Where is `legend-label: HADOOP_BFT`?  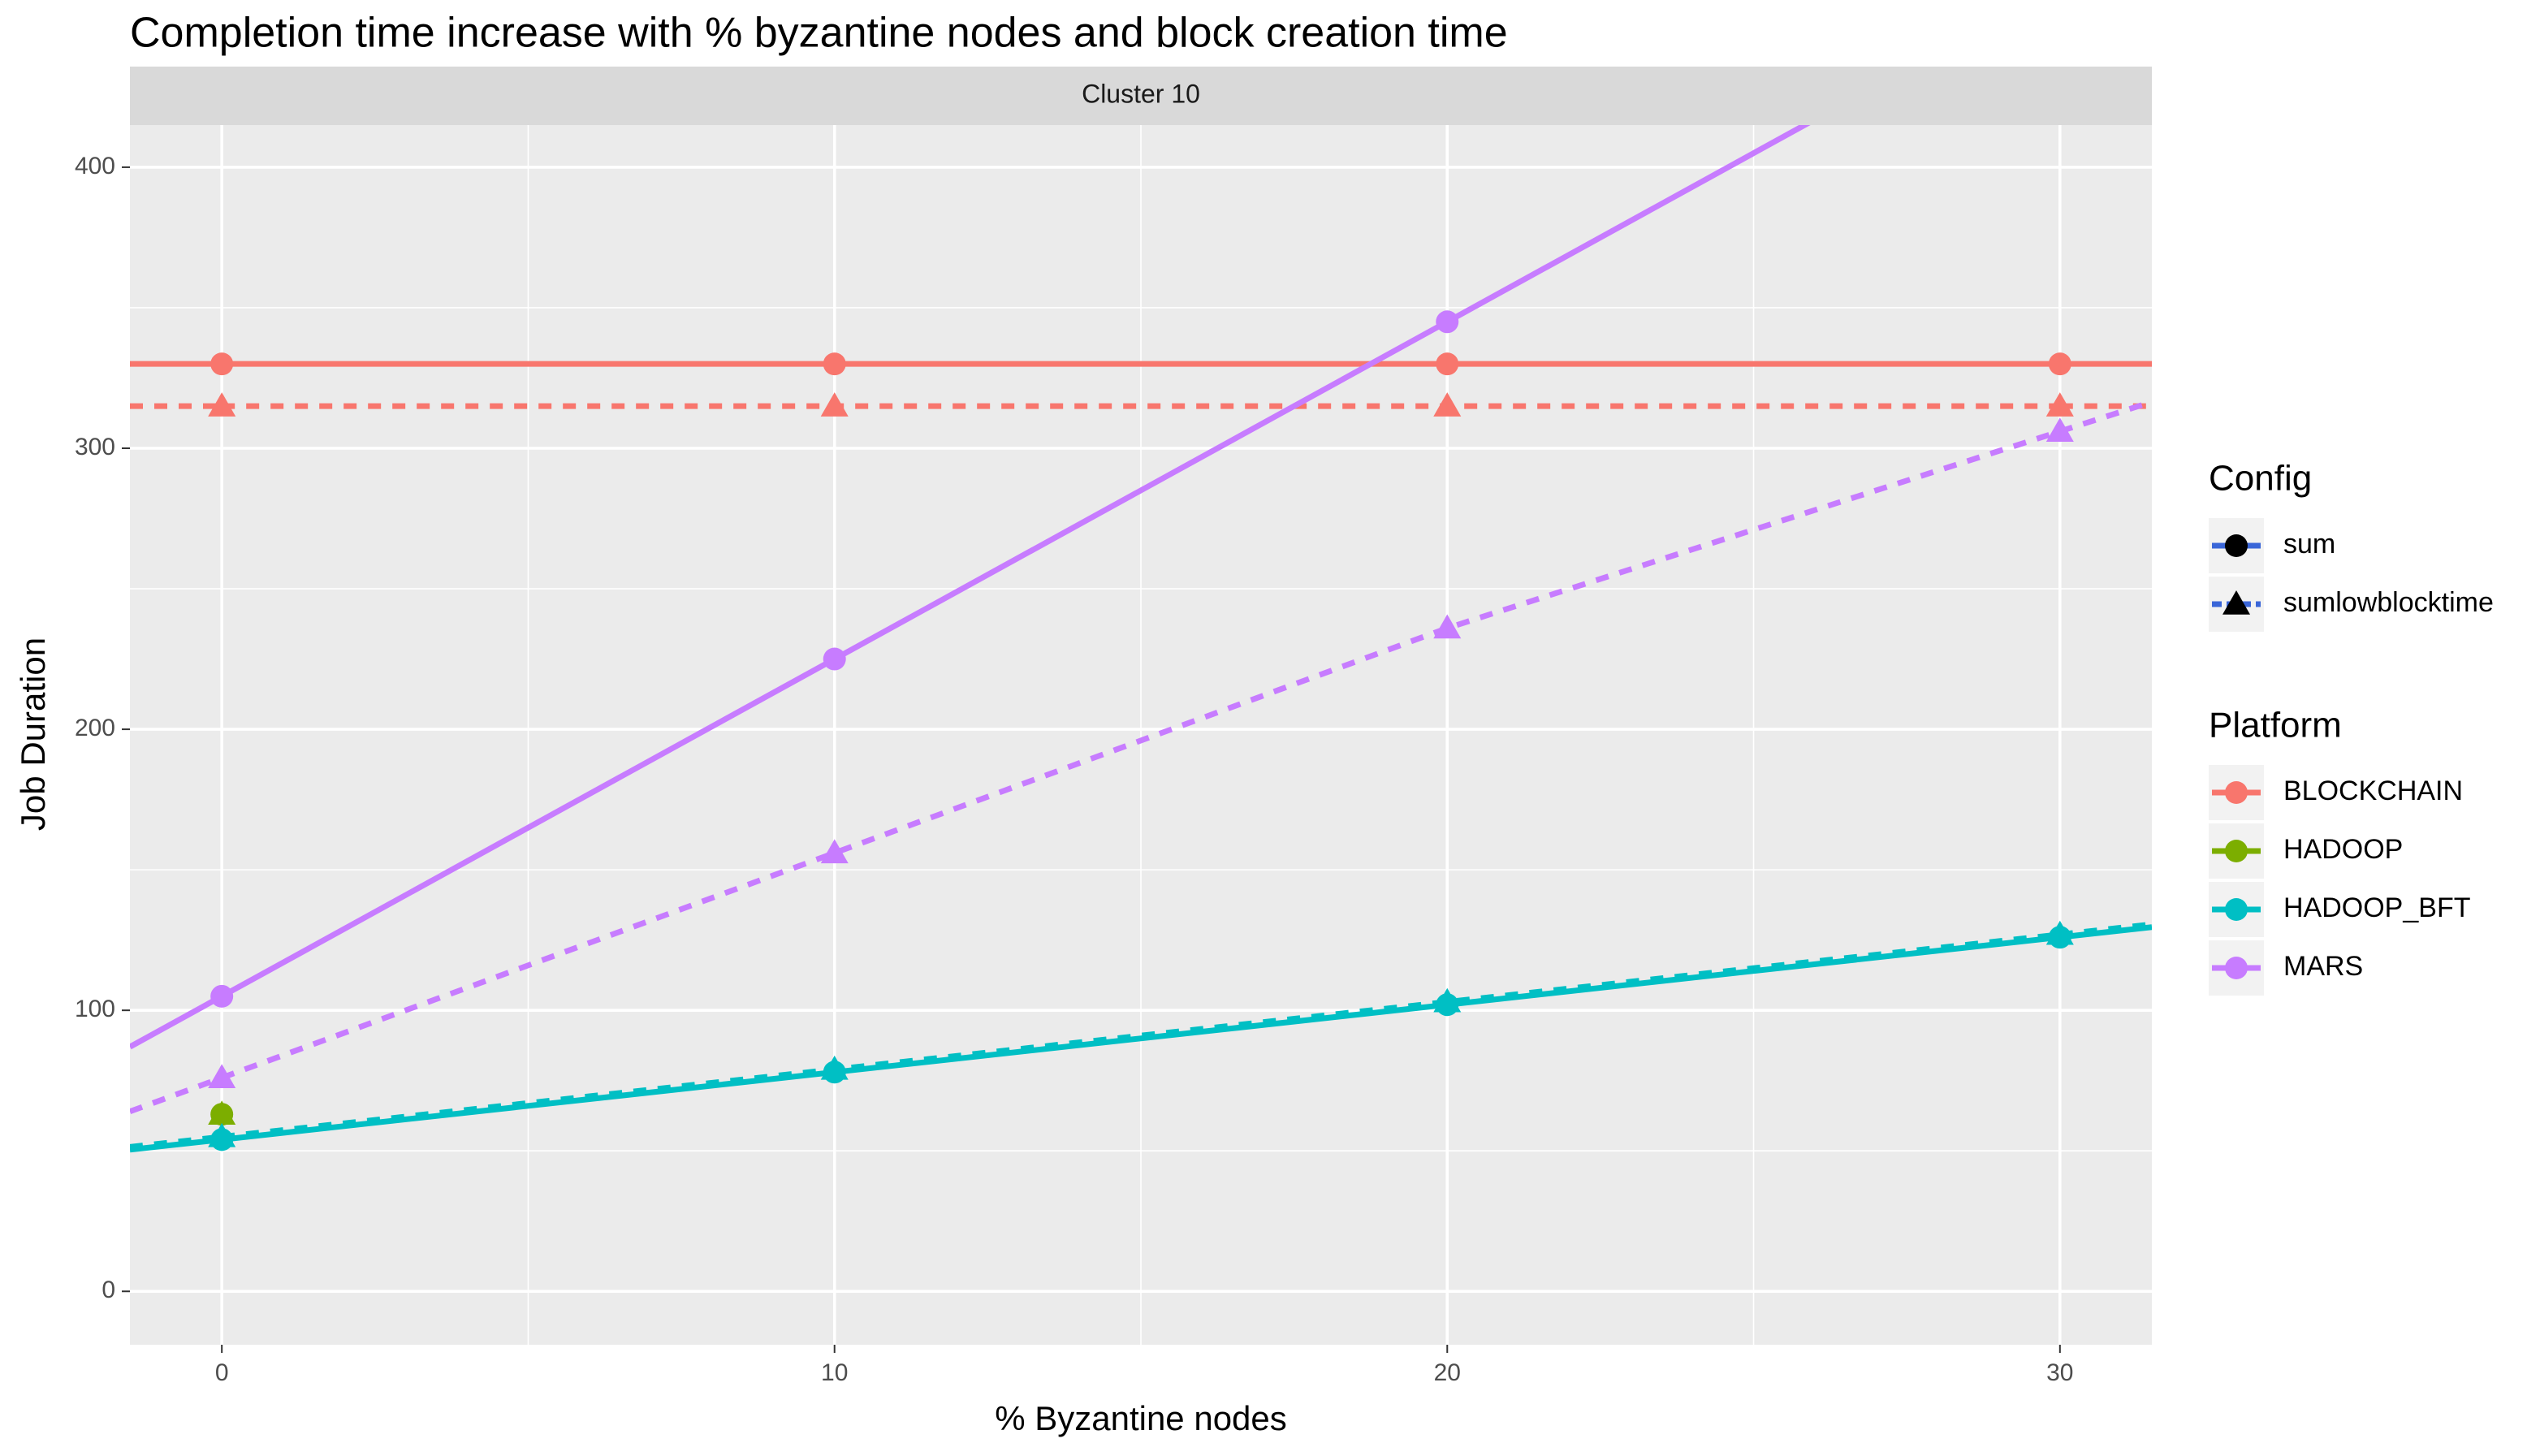
legend-label: HADOOP_BFT is located at coordinates (2376, 907).